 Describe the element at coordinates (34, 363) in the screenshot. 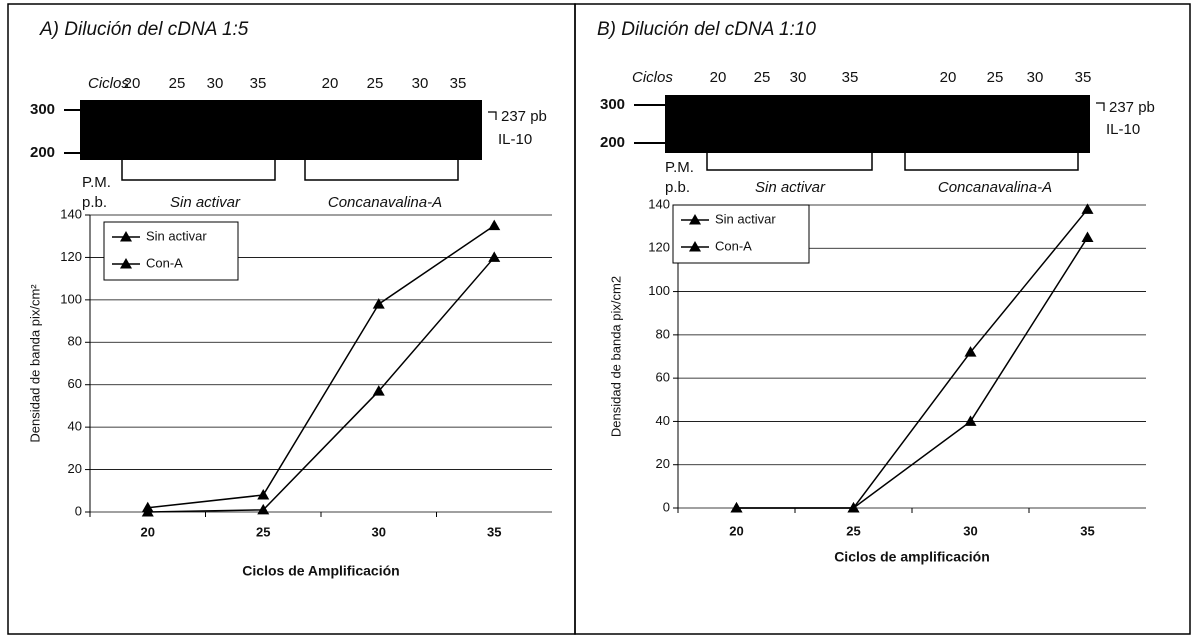

I see `y-axis-title: Densidad de banda pix/cm²` at that location.